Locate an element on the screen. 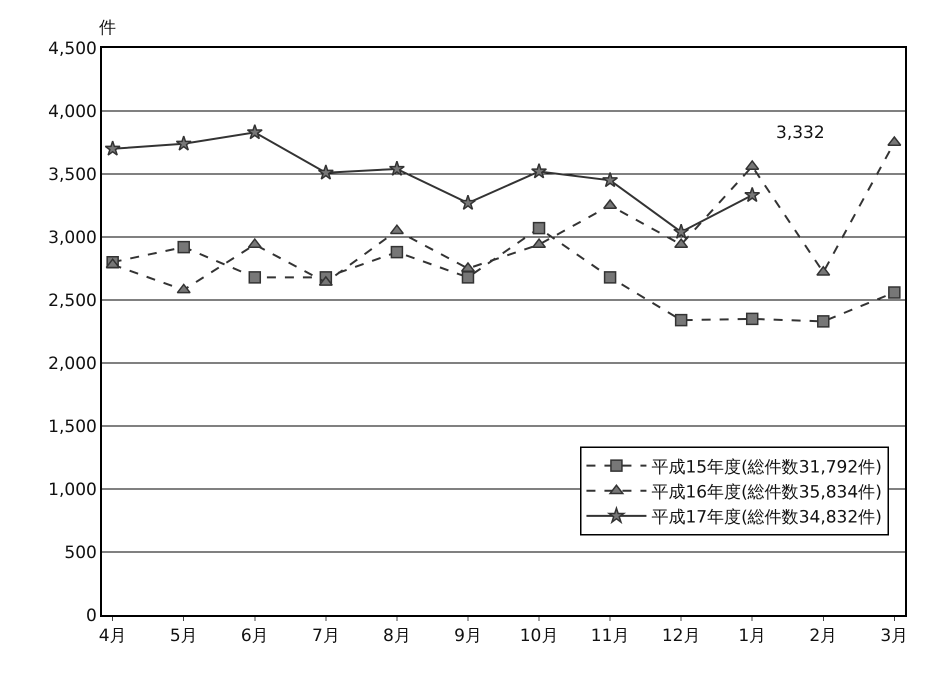  x-tick-label: 11月 is located at coordinates (610, 636).